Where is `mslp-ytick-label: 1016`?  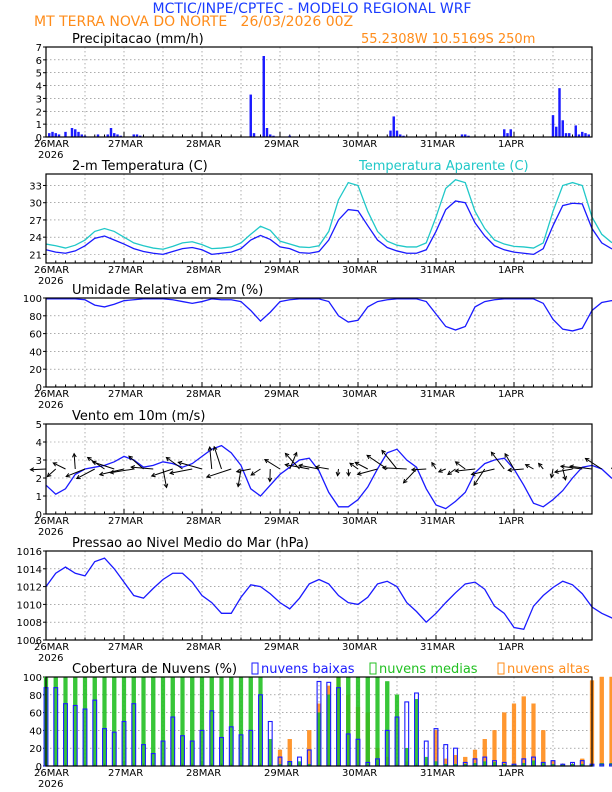 mslp-ytick-label: 1016 is located at coordinates (29, 552).